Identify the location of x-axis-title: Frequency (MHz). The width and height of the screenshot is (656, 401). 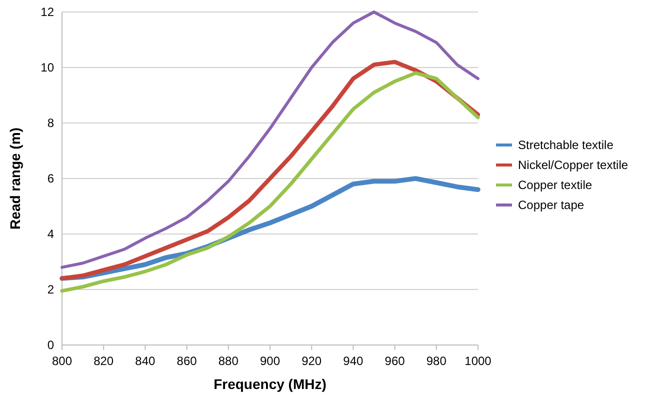
(270, 384).